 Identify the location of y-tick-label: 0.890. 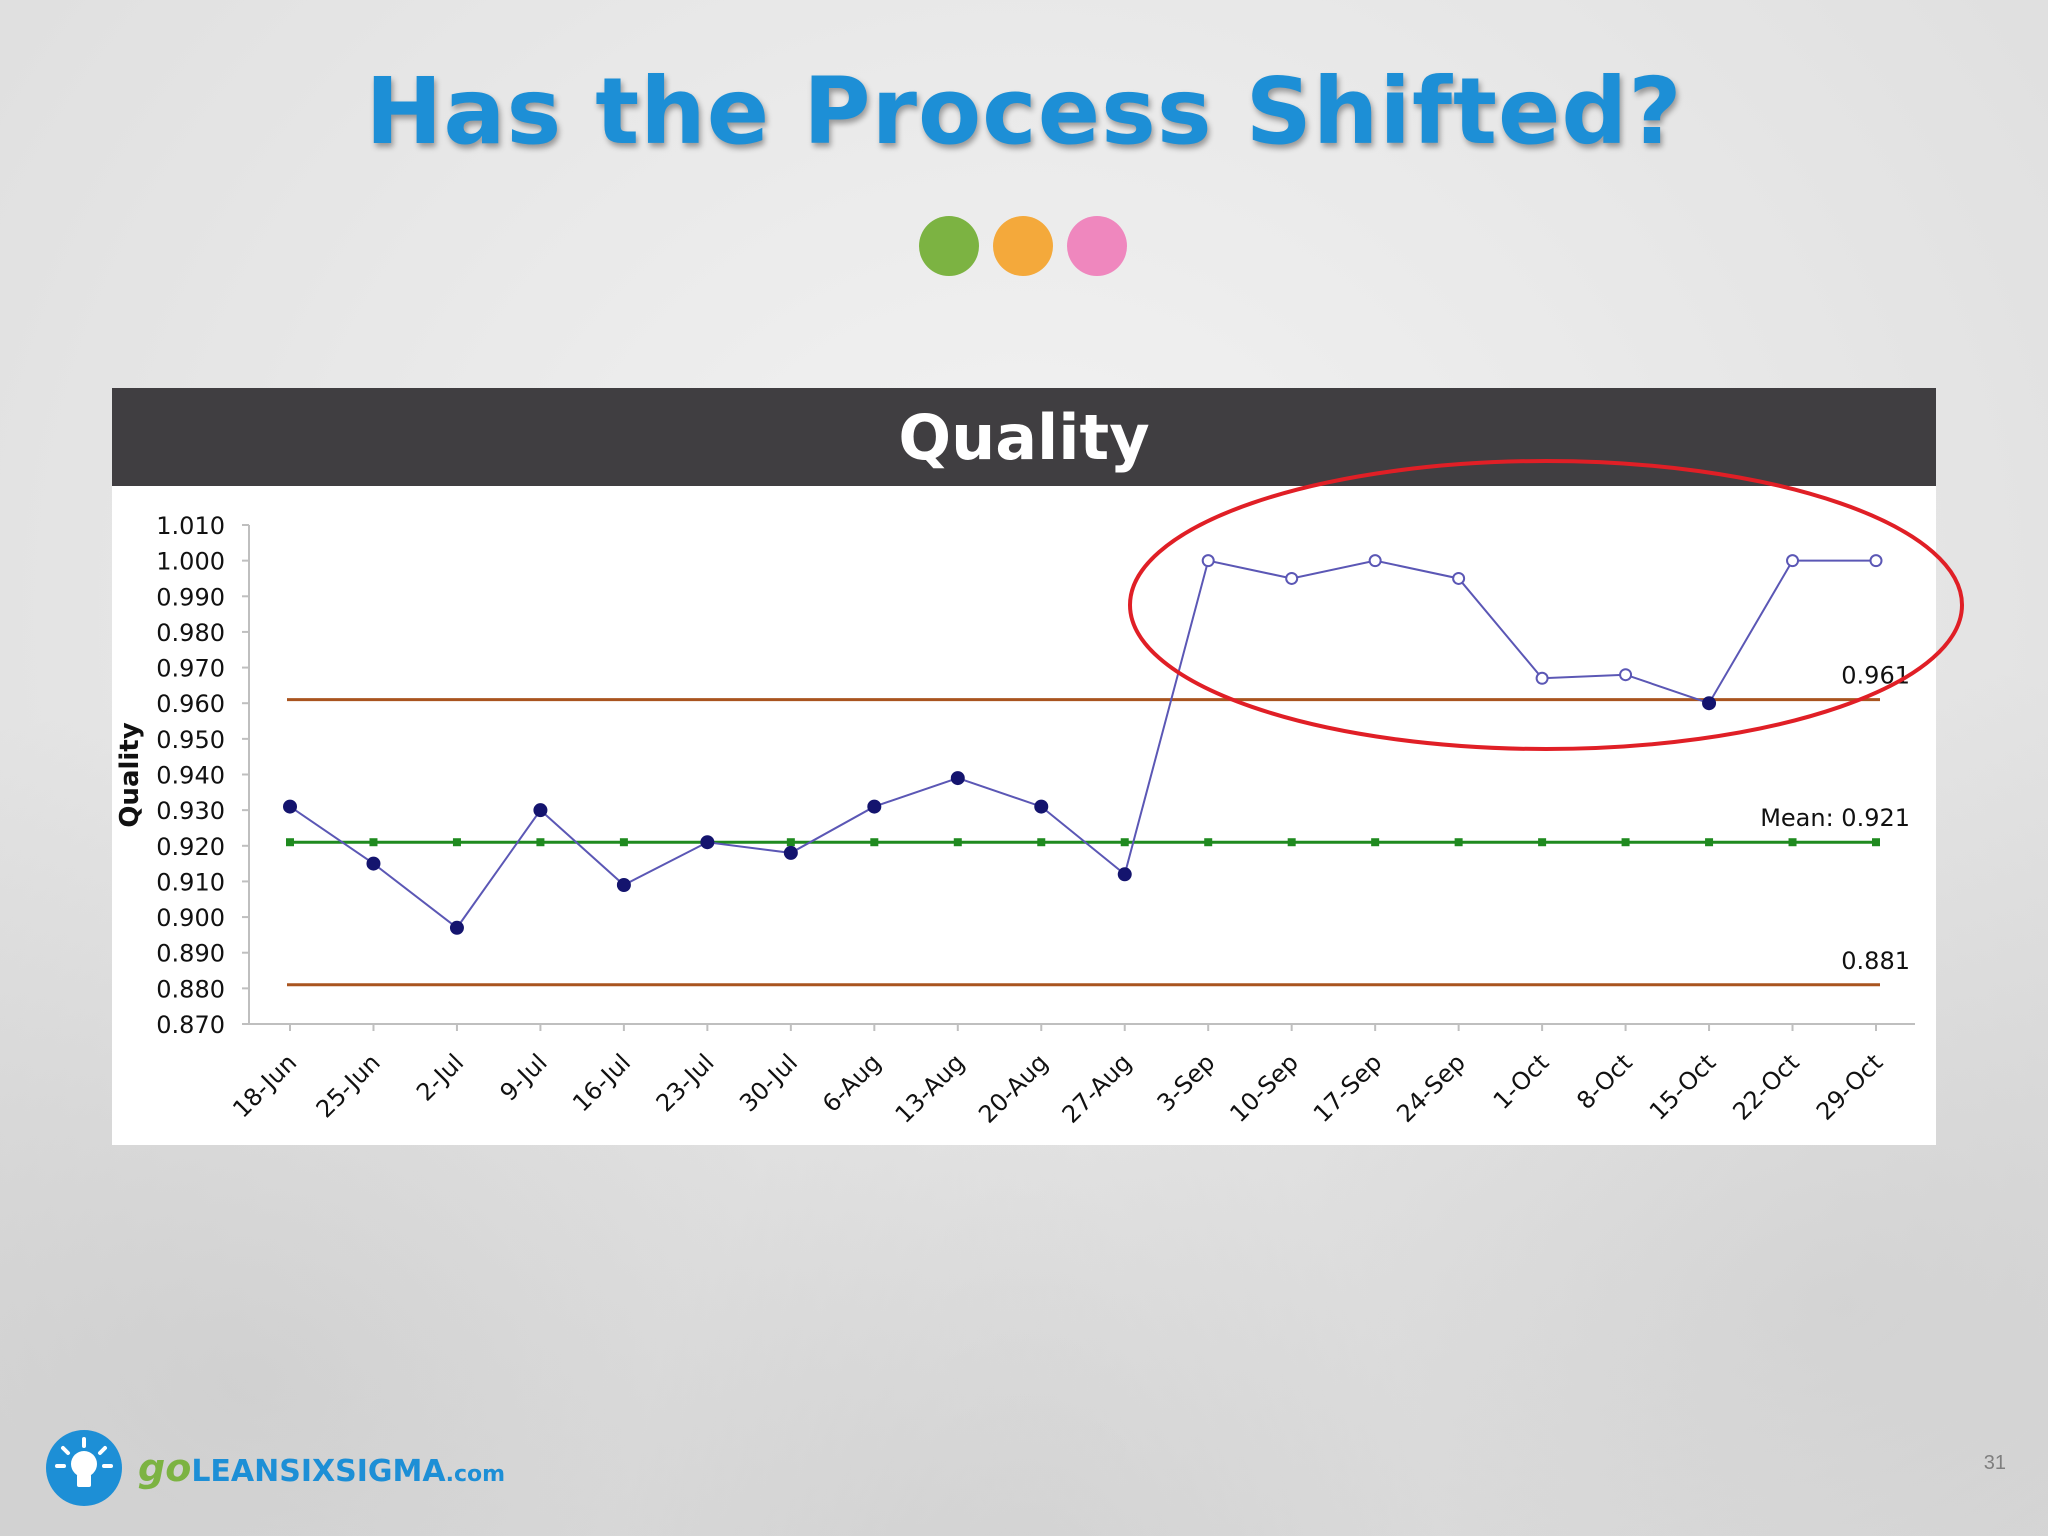
(190, 954).